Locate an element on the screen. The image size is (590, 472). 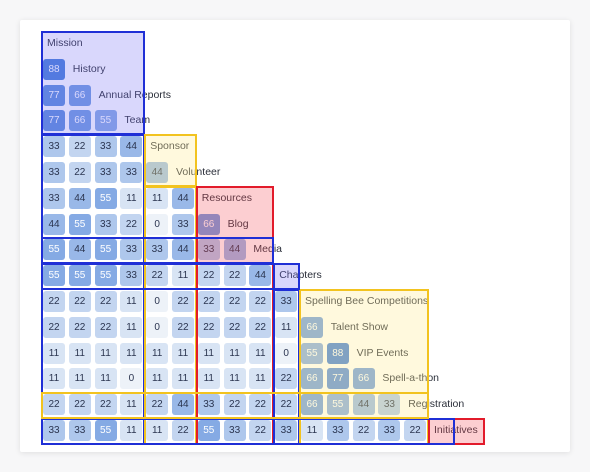
item-label-spell-a-thon: Spell-a-thon is located at coordinates (411, 378).